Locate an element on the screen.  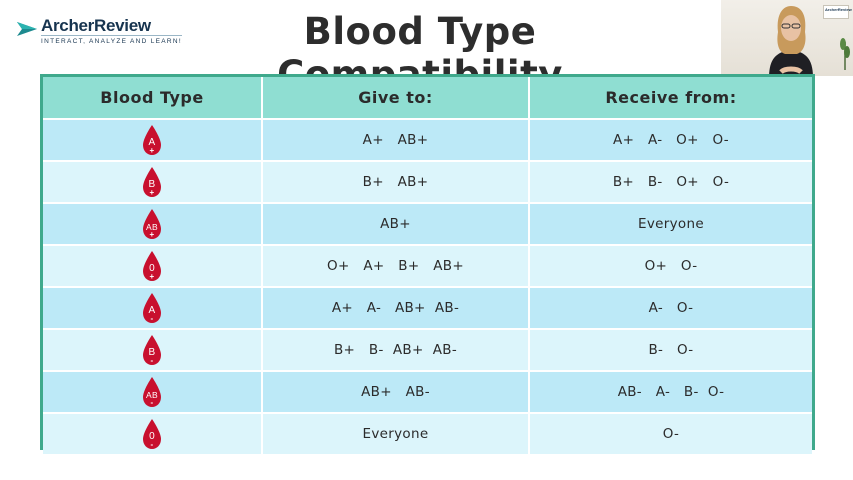
header-receive-from: Receive from: is located at coordinates (670, 98).